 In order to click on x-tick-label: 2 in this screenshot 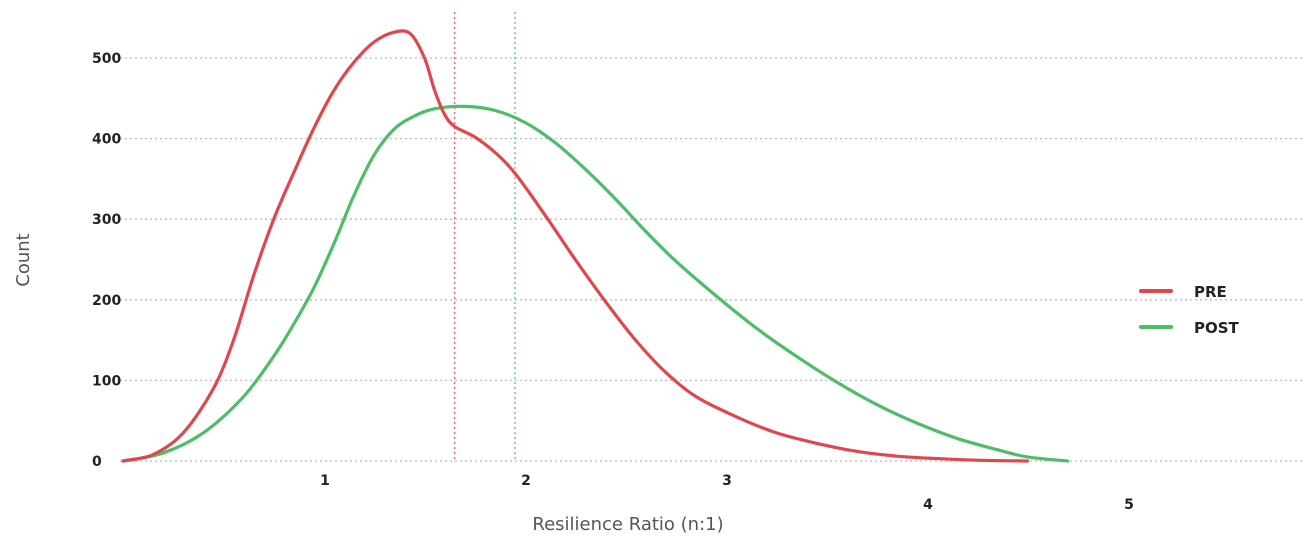, I will do `click(526, 481)`.